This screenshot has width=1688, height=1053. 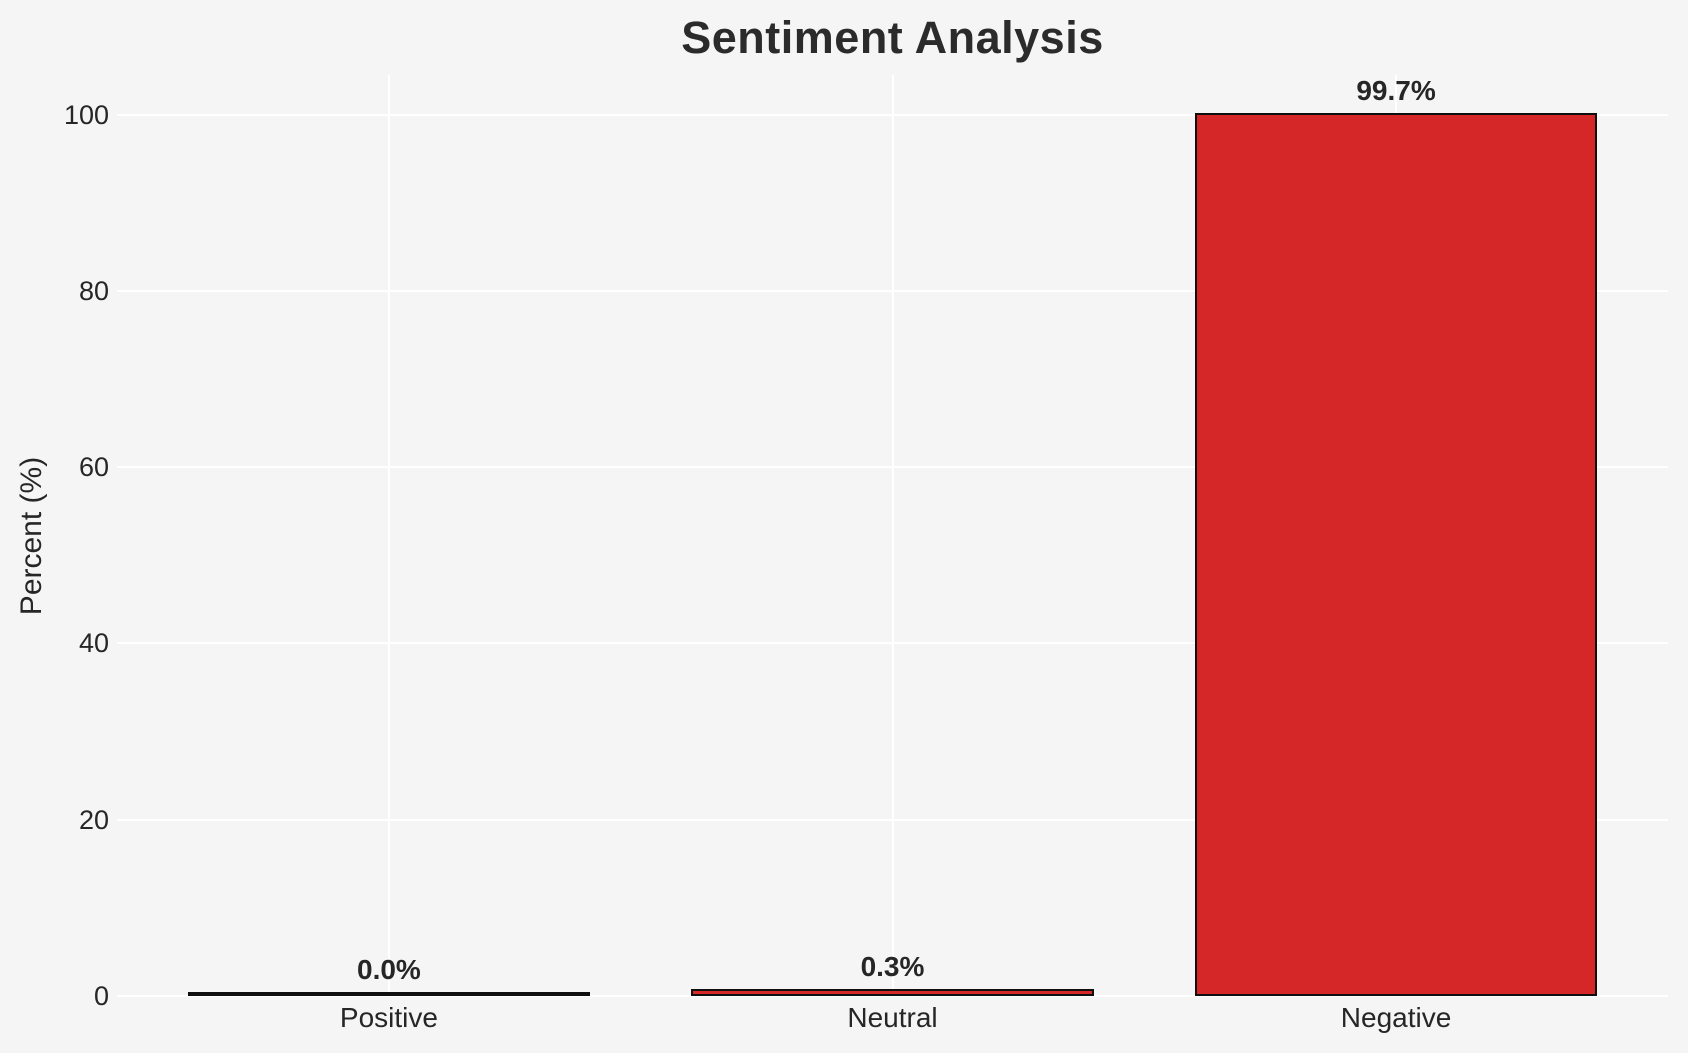 I want to click on bar-value-label: 0.3%, so click(x=892, y=967).